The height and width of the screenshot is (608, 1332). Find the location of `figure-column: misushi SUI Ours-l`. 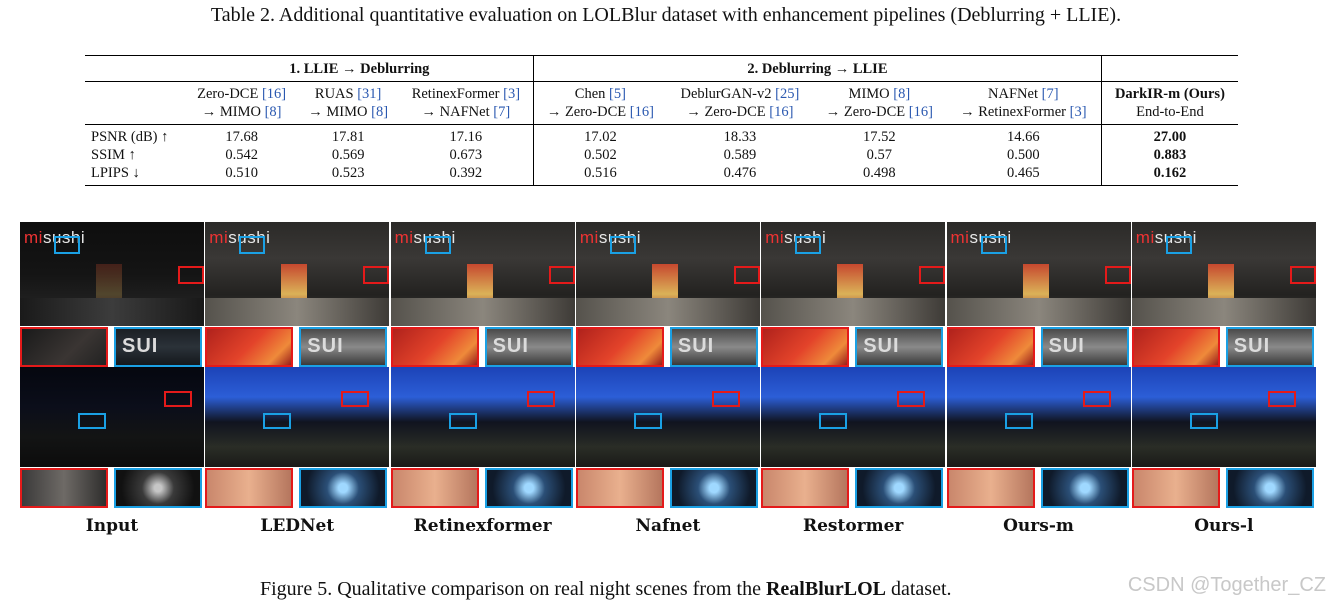

figure-column: misushi SUI Ours-l is located at coordinates (1223, 379).